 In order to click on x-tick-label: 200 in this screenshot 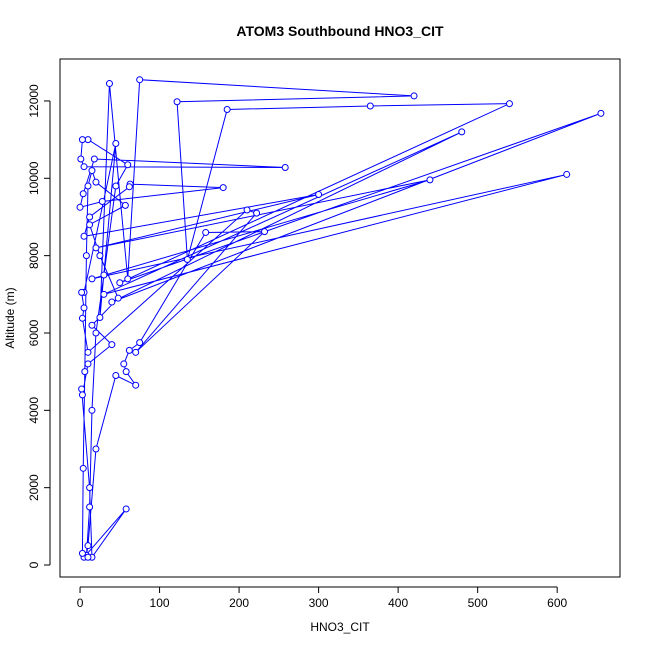, I will do `click(239, 603)`.